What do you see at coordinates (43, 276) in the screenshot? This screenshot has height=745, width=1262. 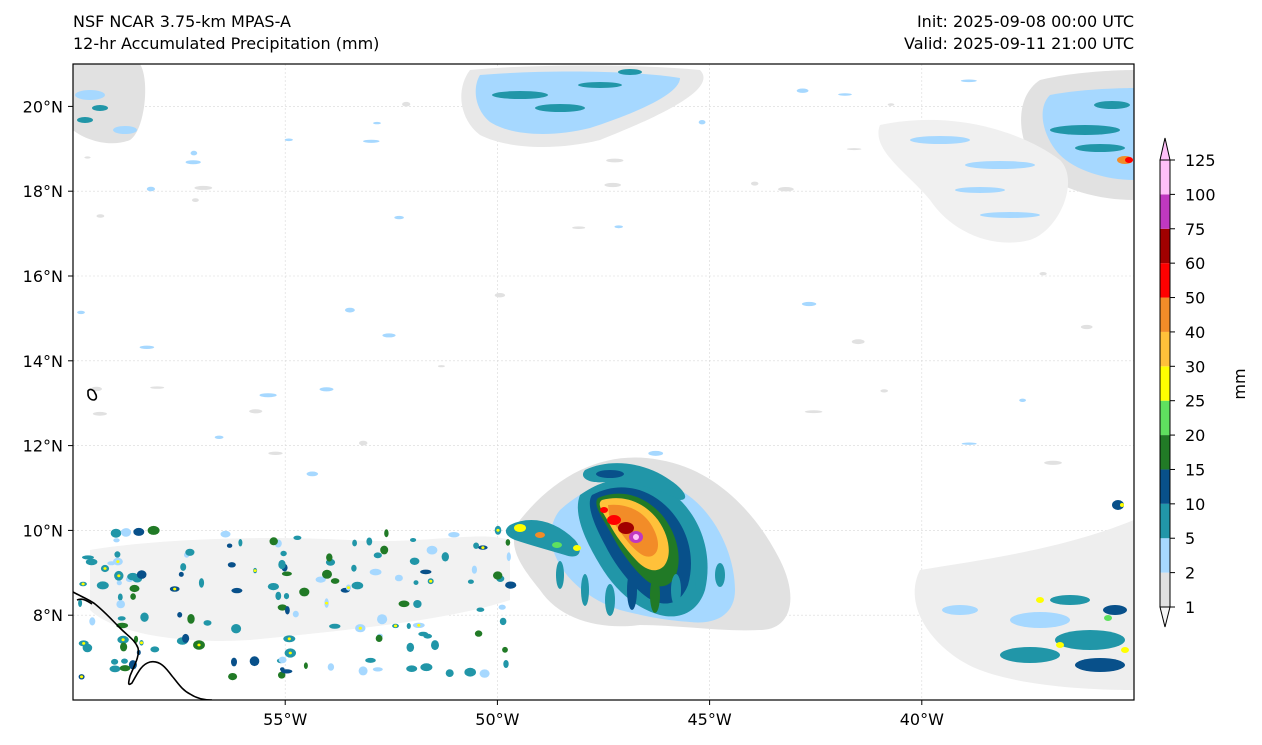 I see `lat-tick-label: 16°N` at bounding box center [43, 276].